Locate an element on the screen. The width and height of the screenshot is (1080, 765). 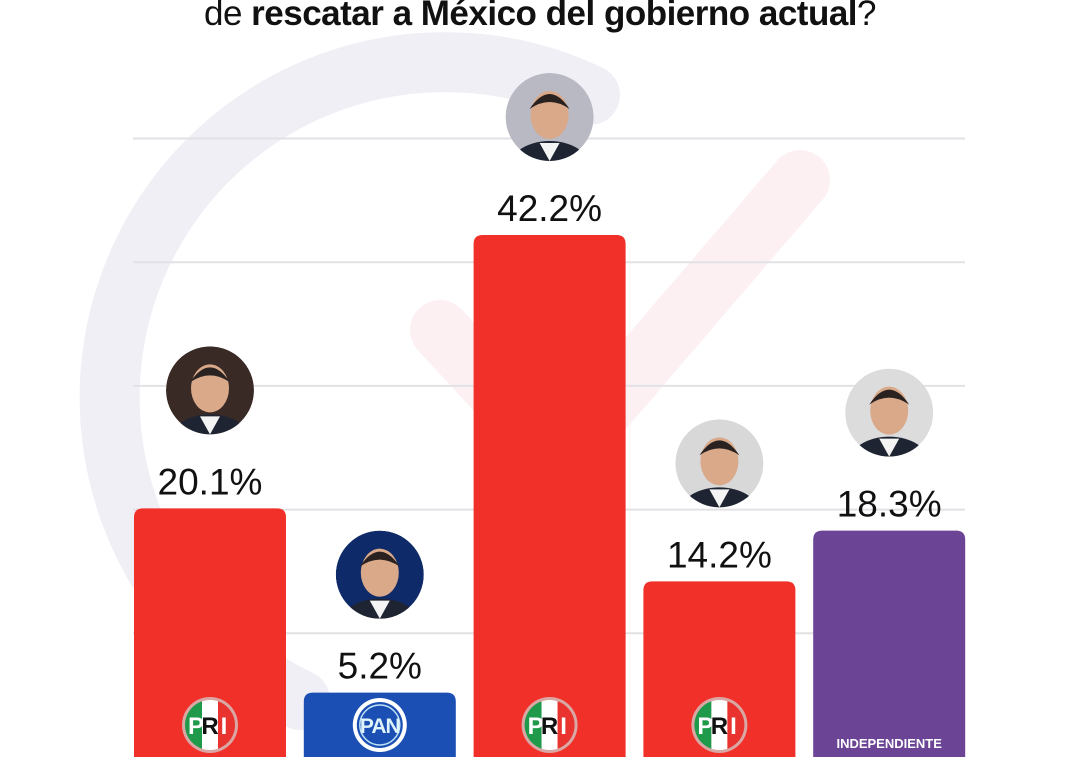
pan-logo-icon: PAN is located at coordinates (379, 725).